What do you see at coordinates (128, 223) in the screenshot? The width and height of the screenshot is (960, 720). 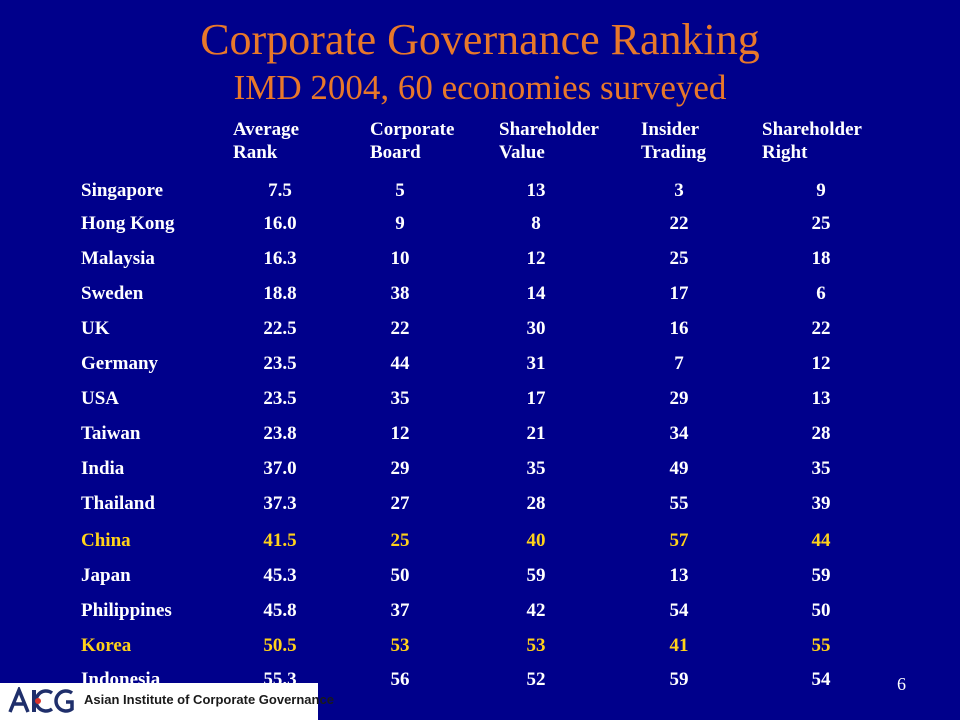 I see `country-name: Hong Kong` at bounding box center [128, 223].